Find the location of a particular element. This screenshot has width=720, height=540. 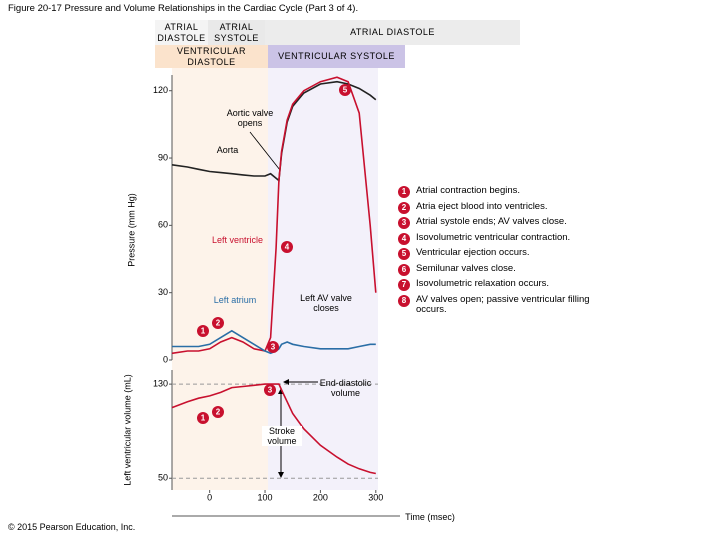

legend-number: 4 is located at coordinates (404, 238).